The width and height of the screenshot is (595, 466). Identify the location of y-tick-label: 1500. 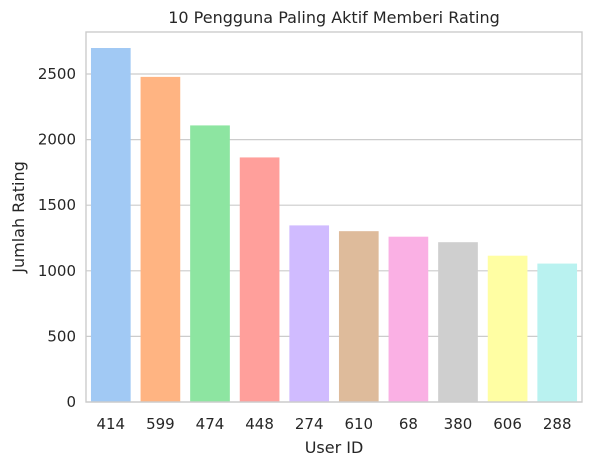
(57, 205).